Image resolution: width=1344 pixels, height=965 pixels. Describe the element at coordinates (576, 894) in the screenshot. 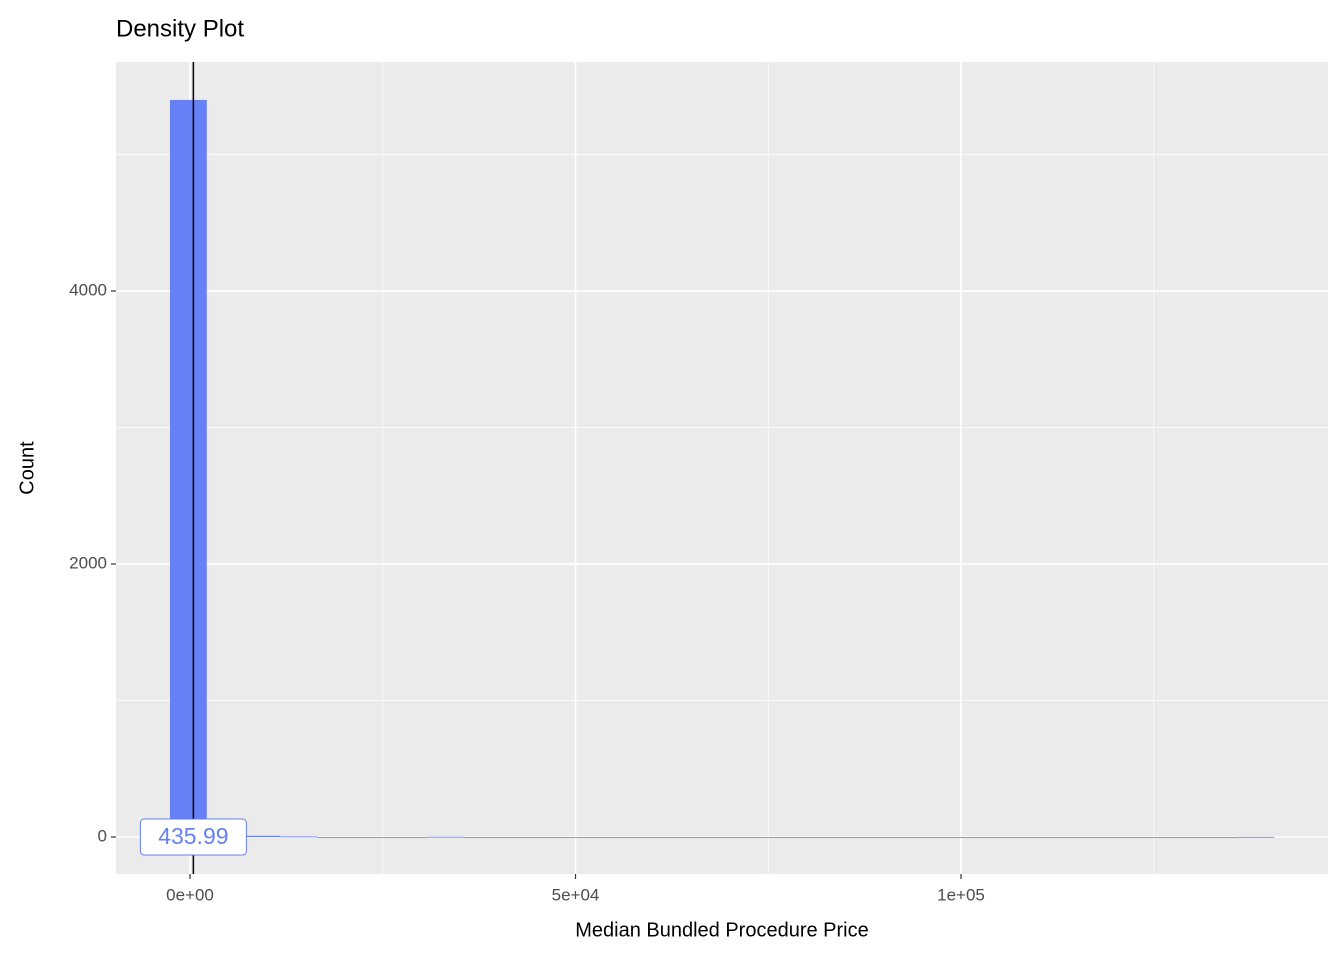

I see `x-tick-label: 5e+04` at that location.